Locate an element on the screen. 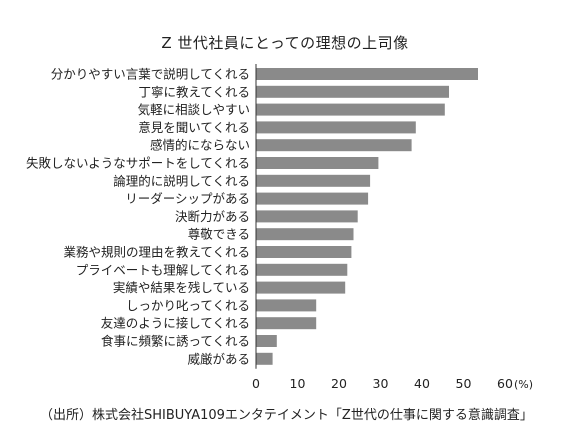 This screenshot has width=570, height=445. chart-title: Z 世代社員にとっての理想の上司像 is located at coordinates (285, 43).